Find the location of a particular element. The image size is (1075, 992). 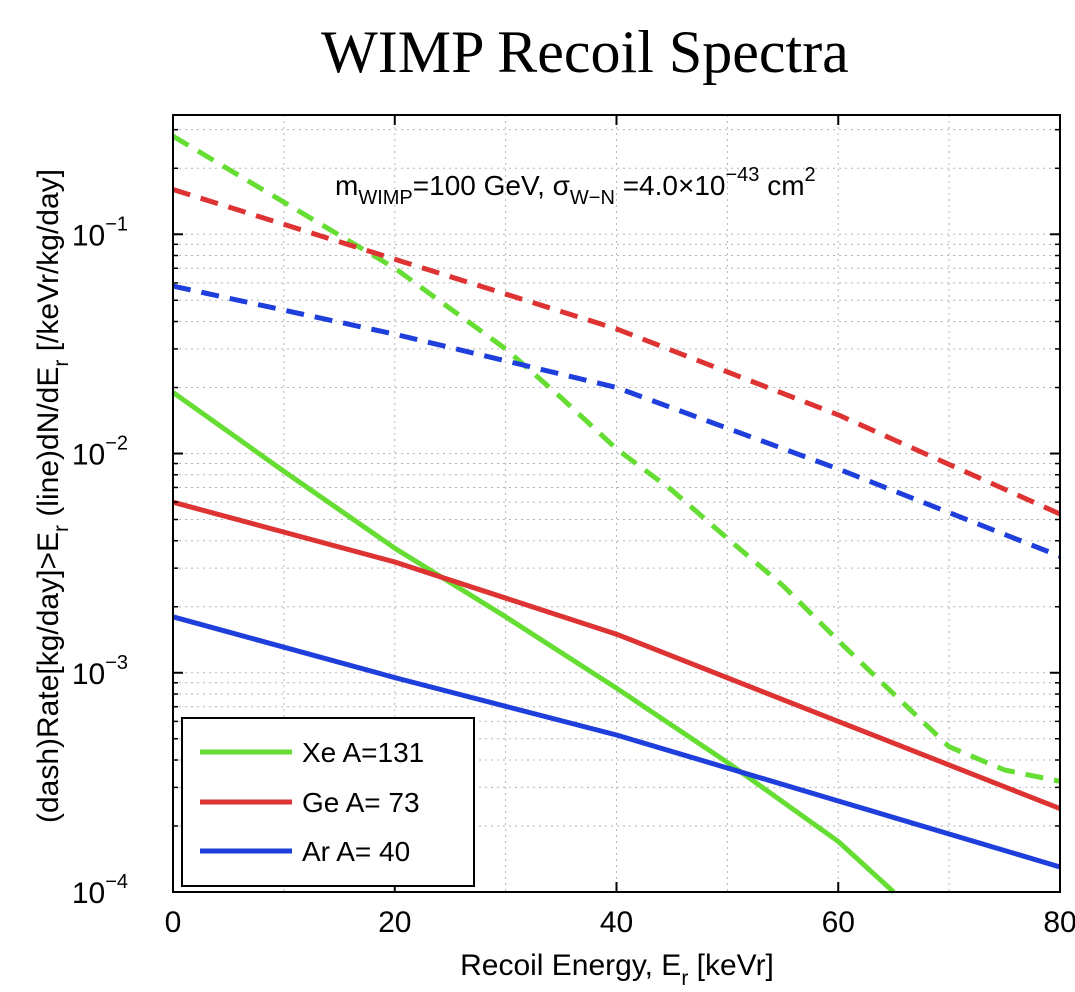

legend-label-ge: Ge A= 73 is located at coordinates (361, 802).